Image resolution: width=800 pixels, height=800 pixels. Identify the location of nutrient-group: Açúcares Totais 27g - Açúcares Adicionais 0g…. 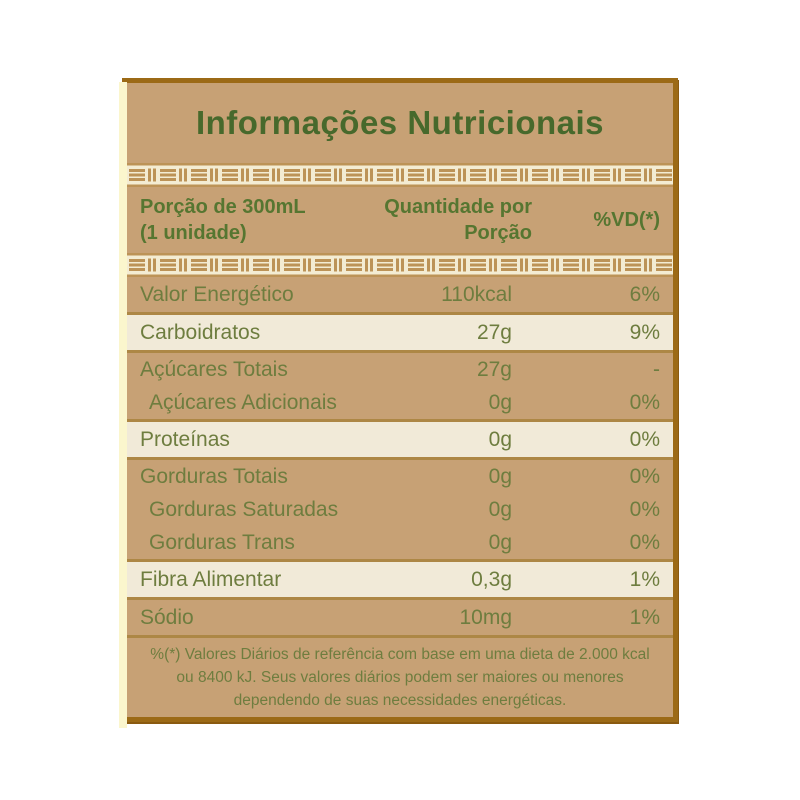
(400, 386).